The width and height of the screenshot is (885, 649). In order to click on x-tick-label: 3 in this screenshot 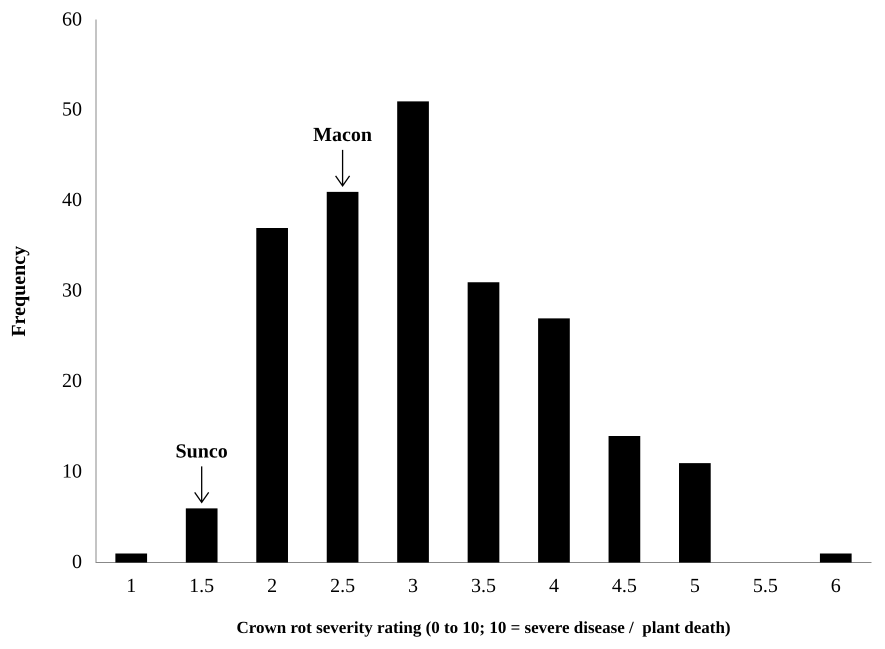, I will do `click(413, 585)`.